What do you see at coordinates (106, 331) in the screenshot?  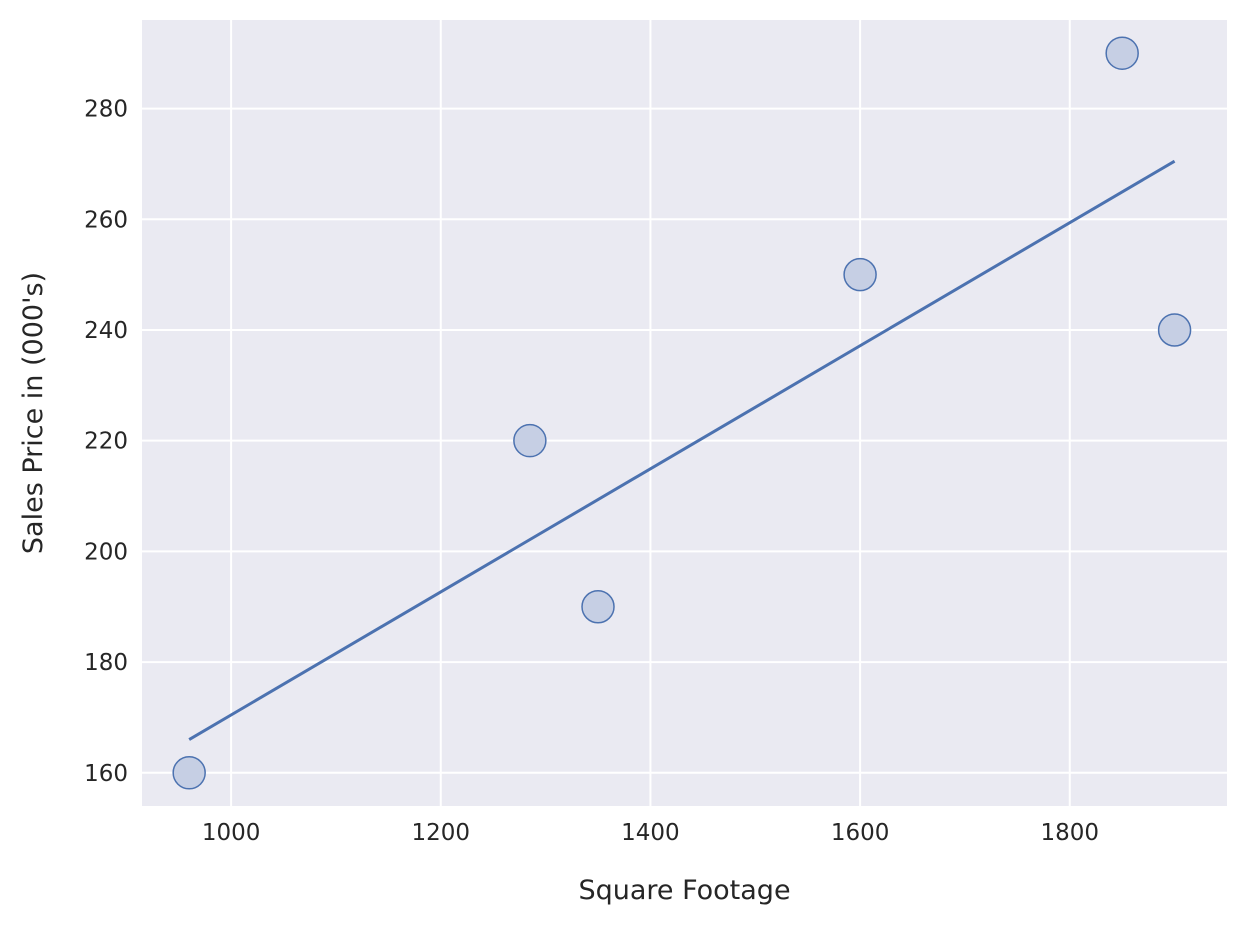 I see `y-tick-label: 240` at bounding box center [106, 331].